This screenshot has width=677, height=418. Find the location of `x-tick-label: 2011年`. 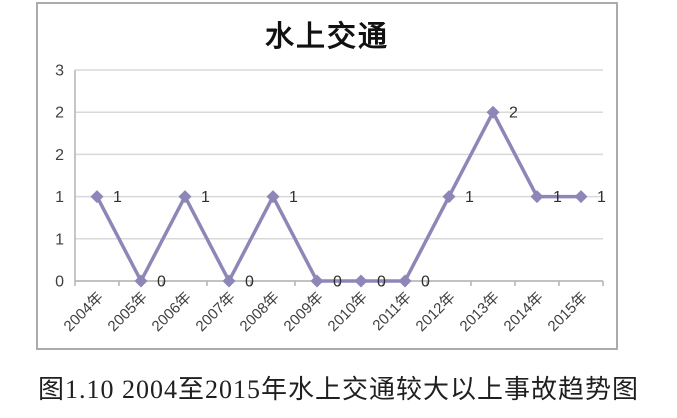

x-tick-label: 2011年 is located at coordinates (391, 311).